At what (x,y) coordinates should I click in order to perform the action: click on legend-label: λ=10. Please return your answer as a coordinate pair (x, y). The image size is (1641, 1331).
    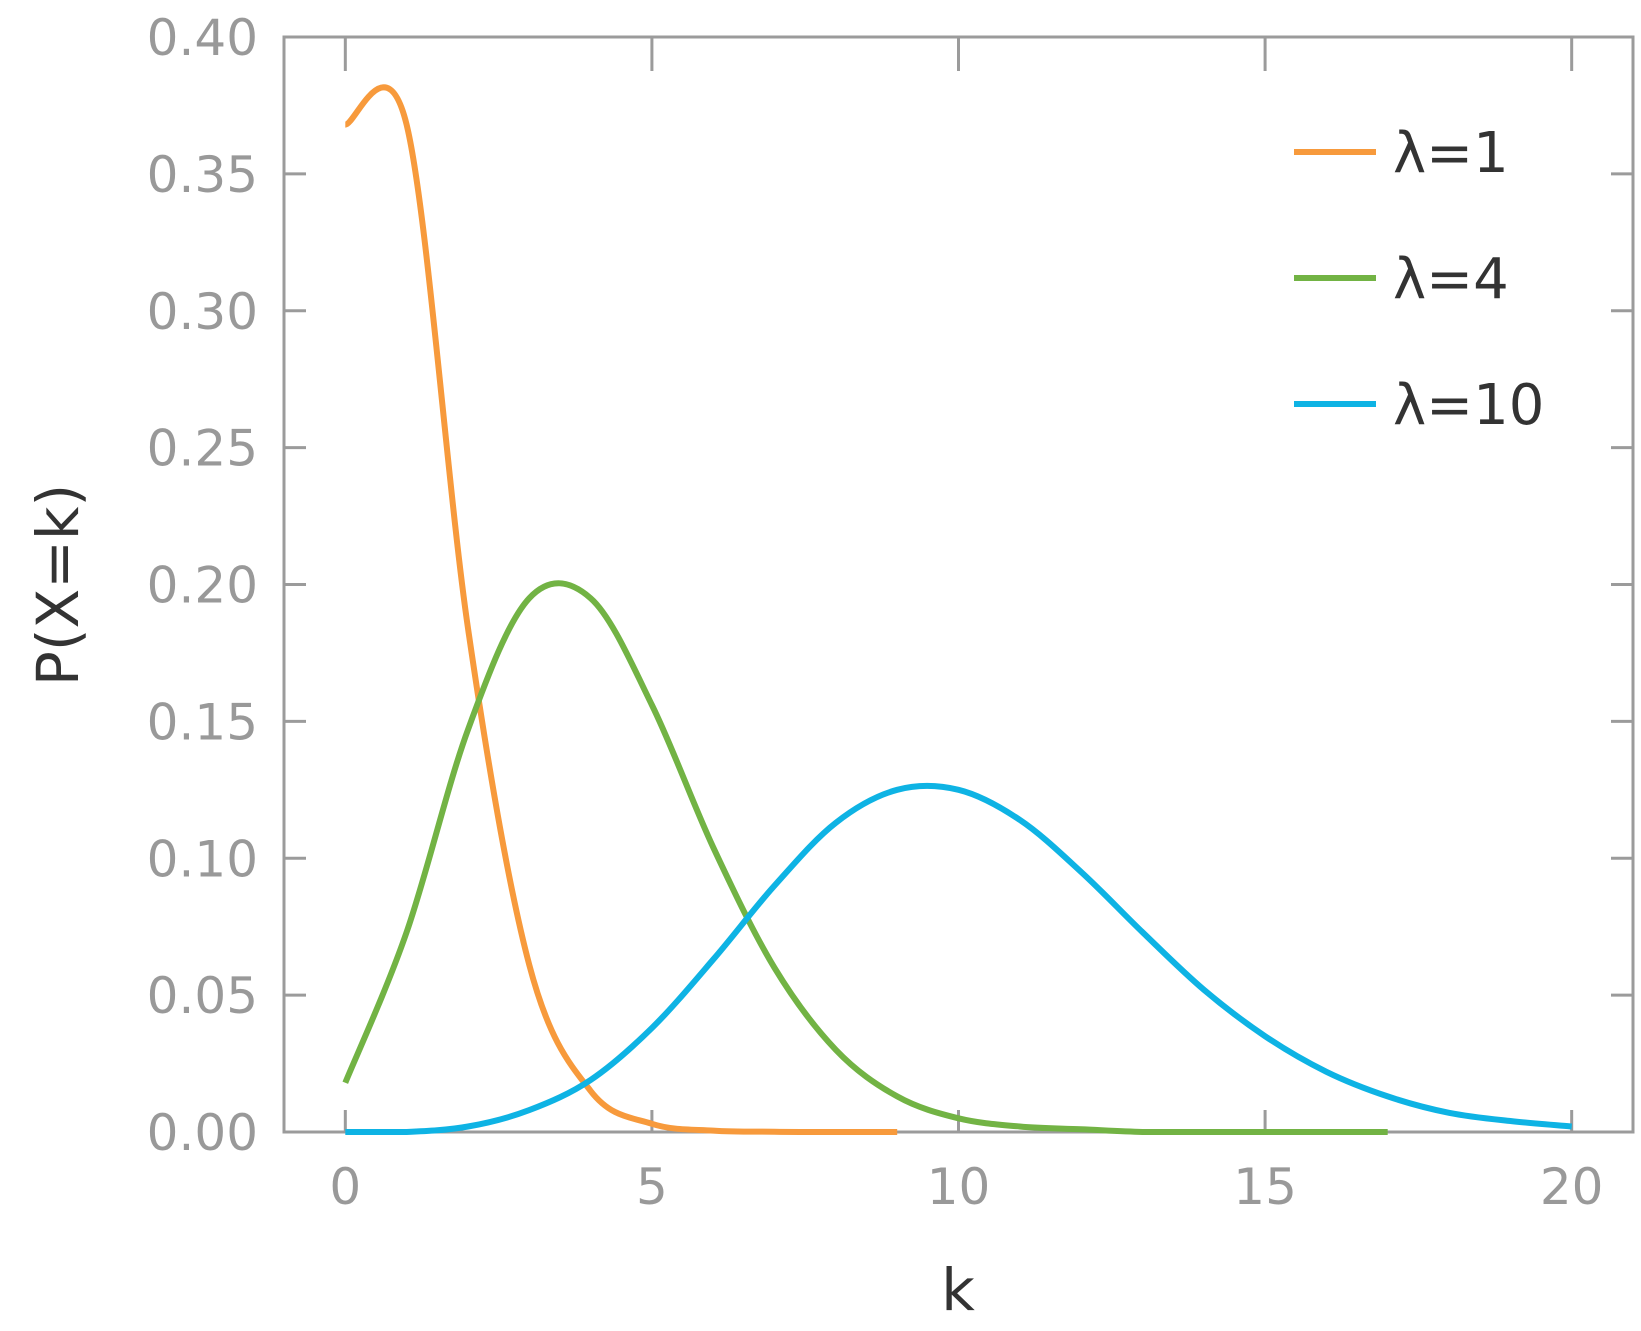
    Looking at the image, I should click on (1468, 405).